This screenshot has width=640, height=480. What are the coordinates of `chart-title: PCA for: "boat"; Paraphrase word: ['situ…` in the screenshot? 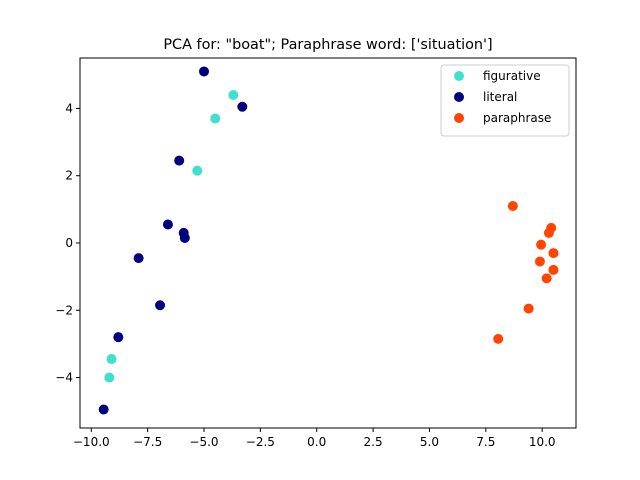 It's located at (327, 45).